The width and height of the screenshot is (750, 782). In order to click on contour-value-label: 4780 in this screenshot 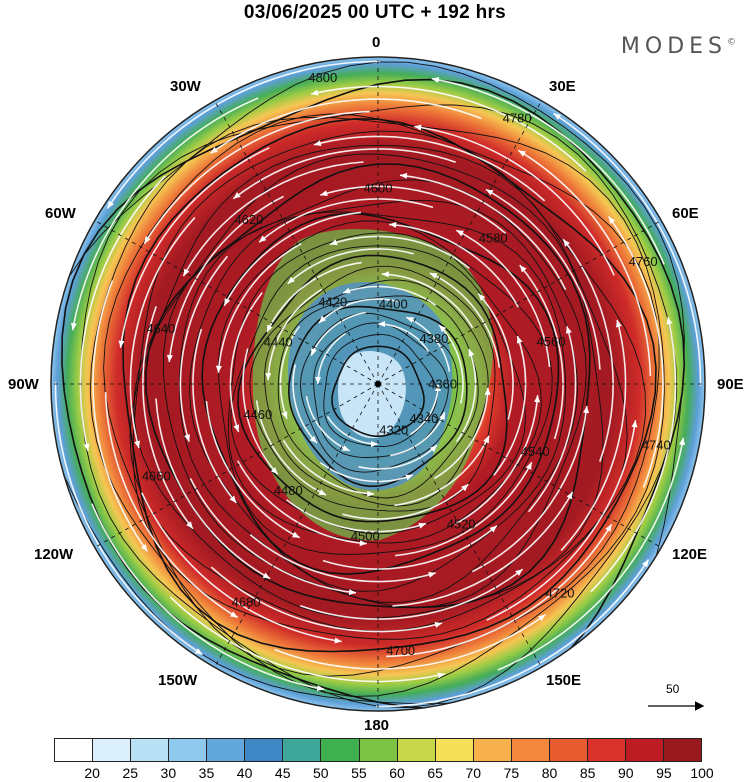, I will do `click(517, 117)`.